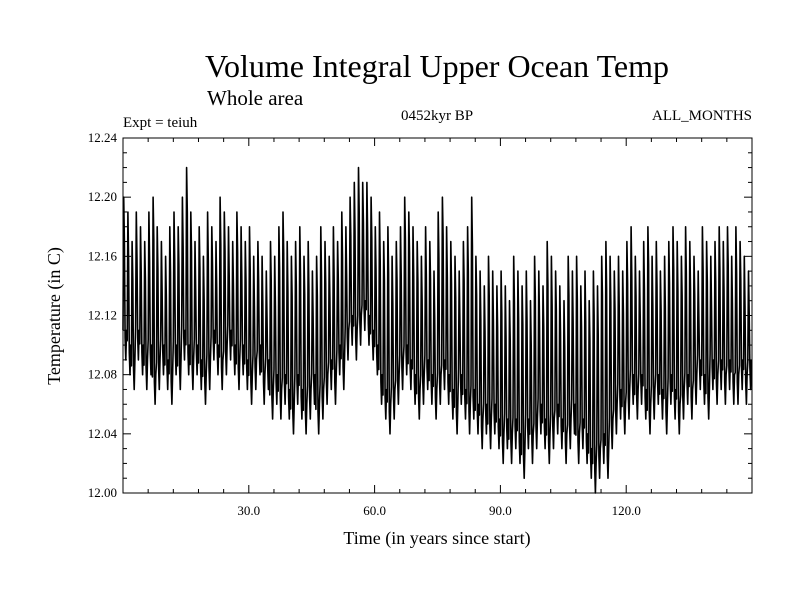 Image resolution: width=800 pixels, height=600 pixels. Describe the element at coordinates (248, 510) in the screenshot. I see `x-tick-label: 30.0` at that location.